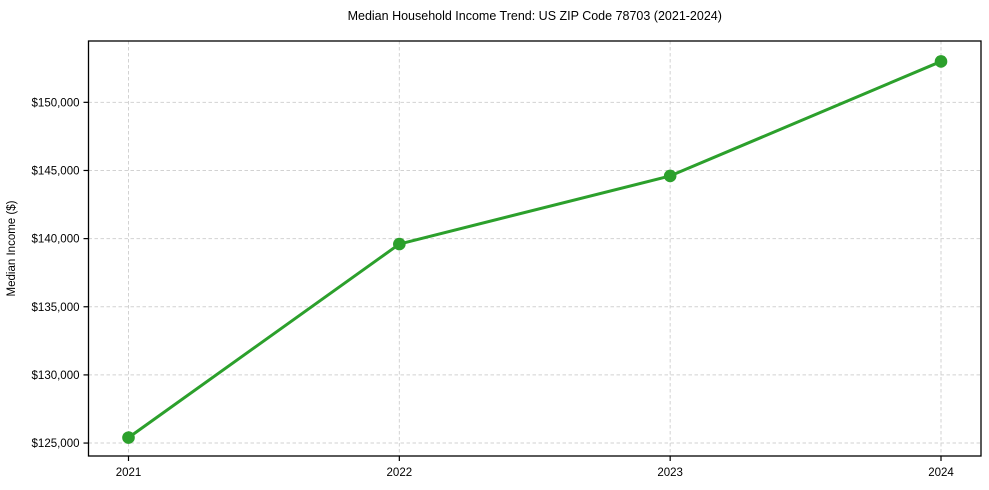  Describe the element at coordinates (56, 240) in the screenshot. I see `y-tick-label: $140,000` at that location.